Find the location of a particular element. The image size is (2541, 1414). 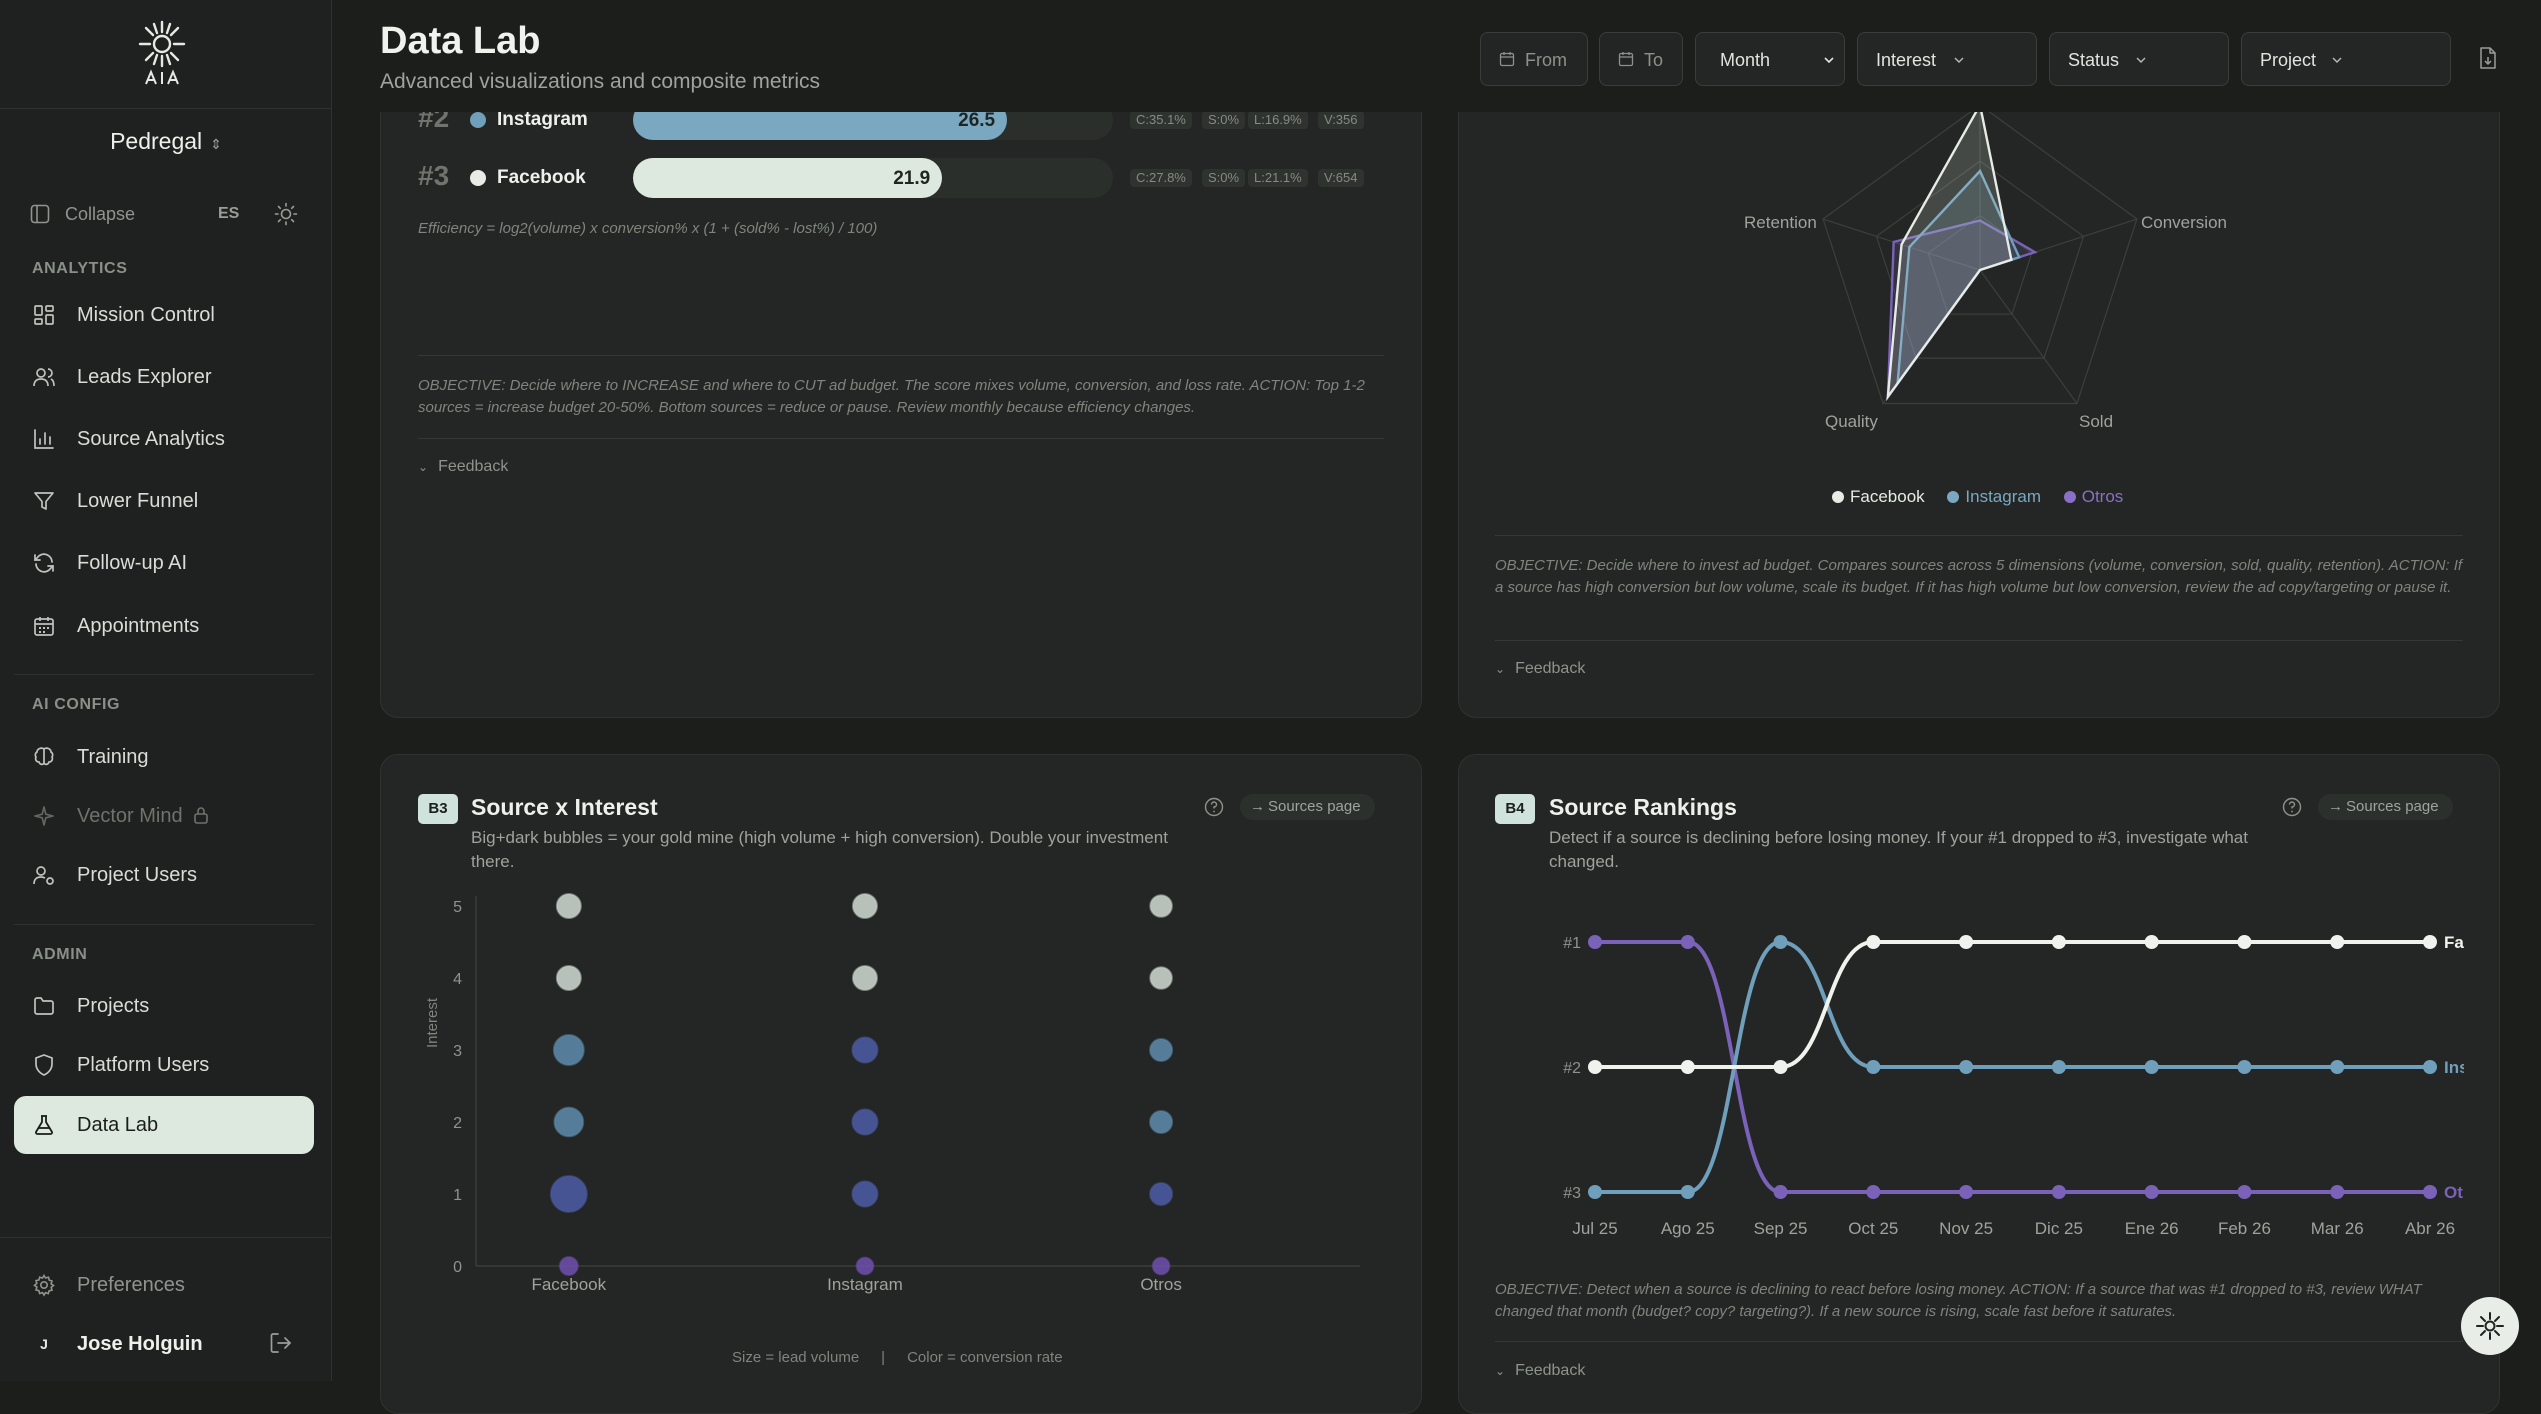

sidebar-collapse-icon is located at coordinates (40, 214).